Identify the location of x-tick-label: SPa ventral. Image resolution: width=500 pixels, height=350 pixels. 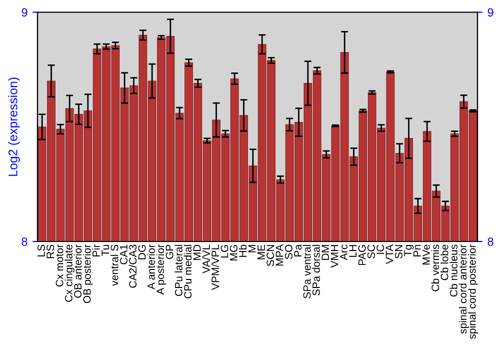
(306, 271).